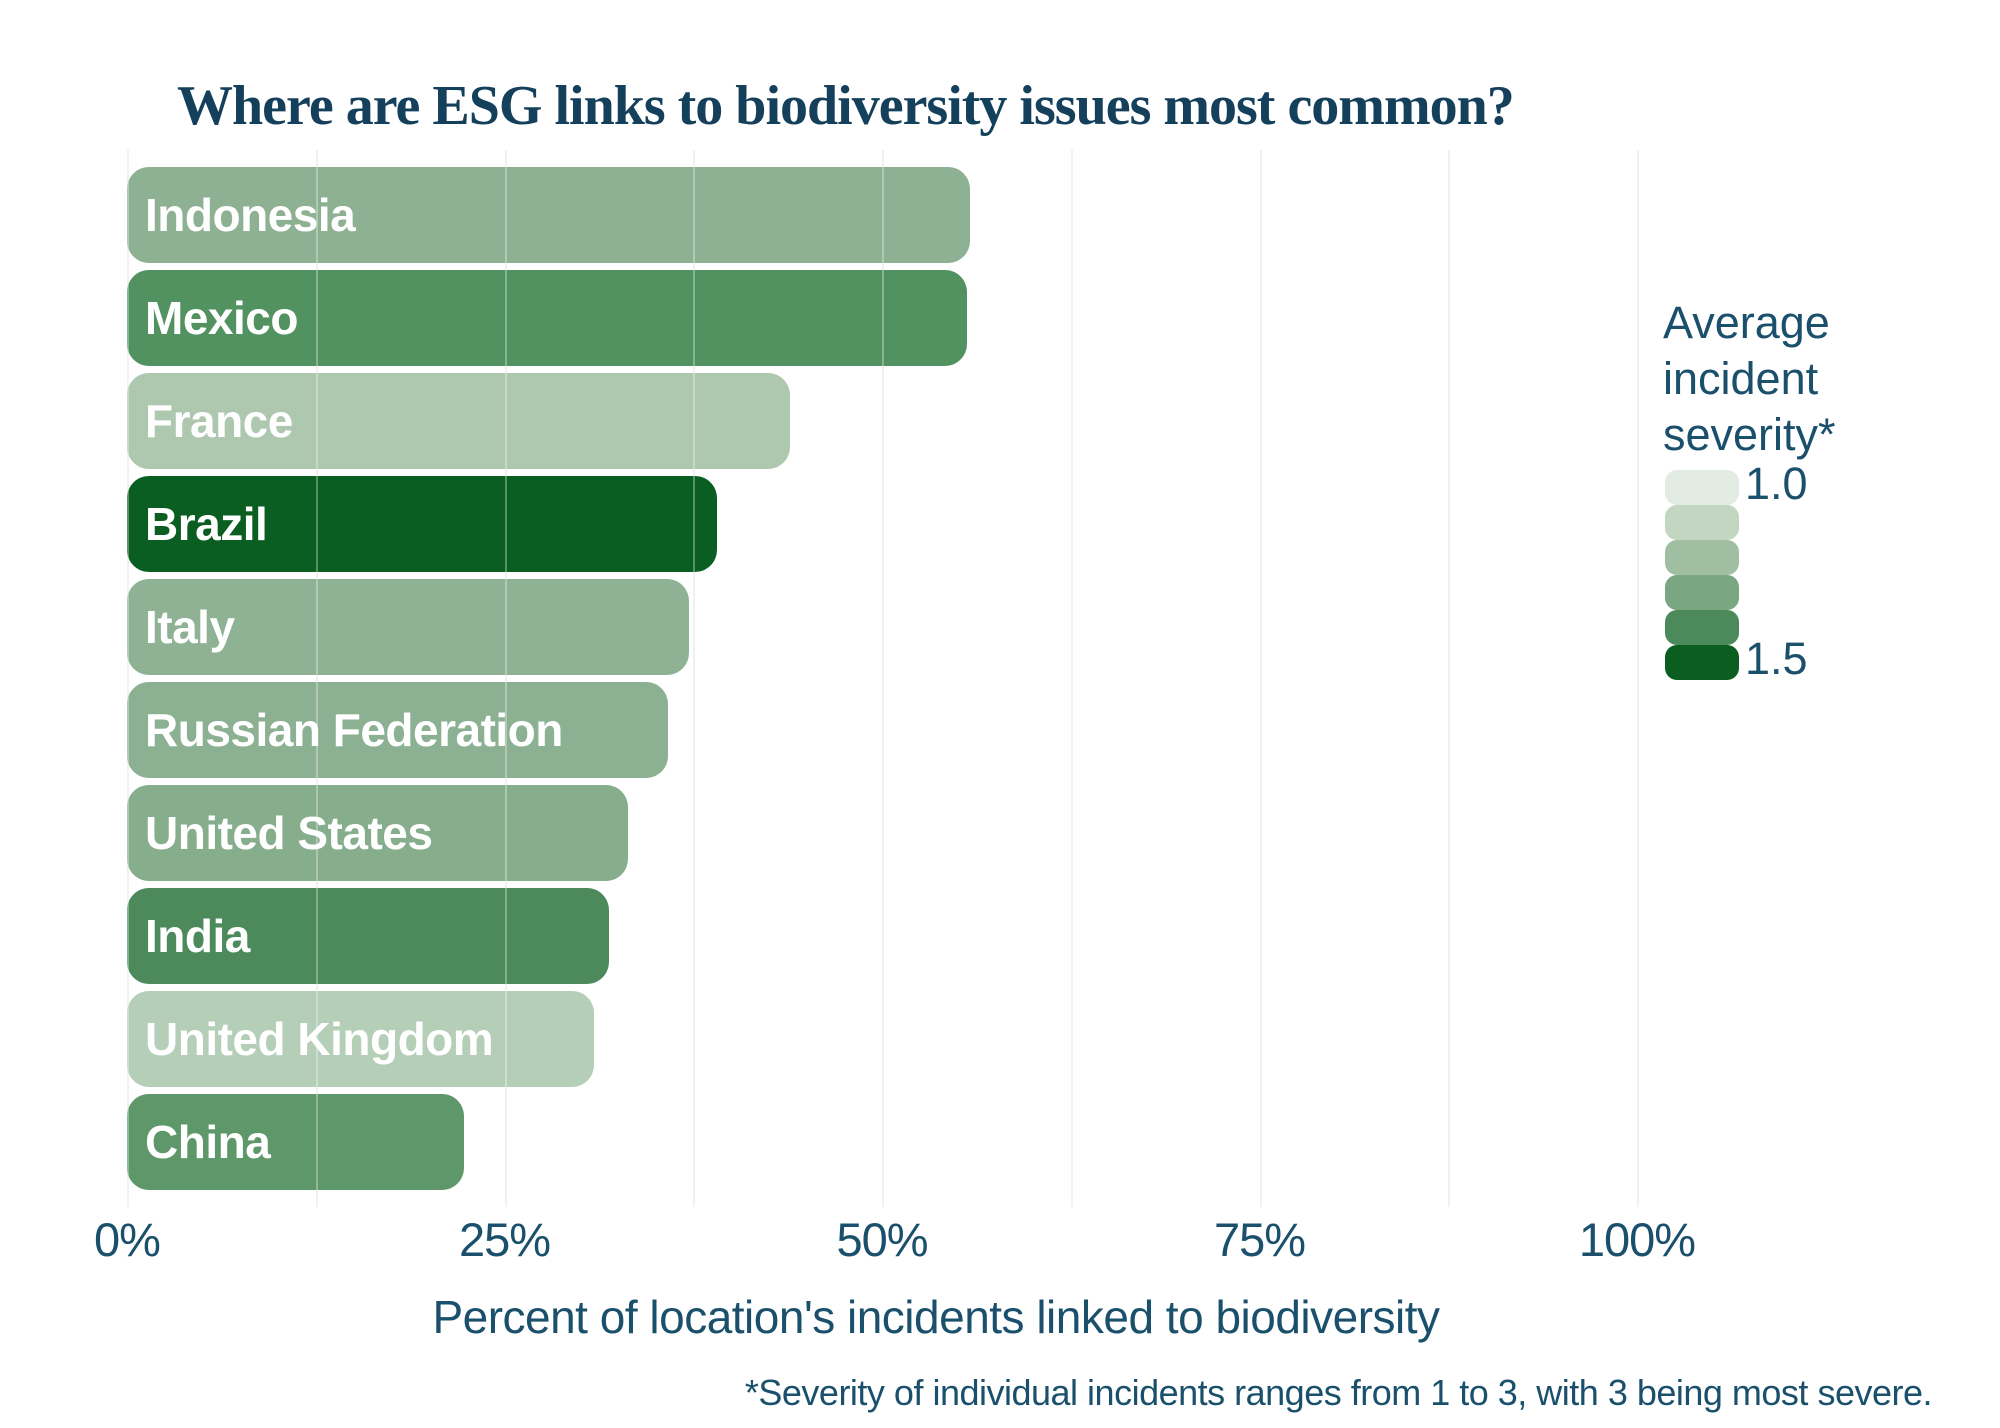 The image size is (2000, 1428). Describe the element at coordinates (422, 524) in the screenshot. I see `bar-brazil: Brazil` at that location.